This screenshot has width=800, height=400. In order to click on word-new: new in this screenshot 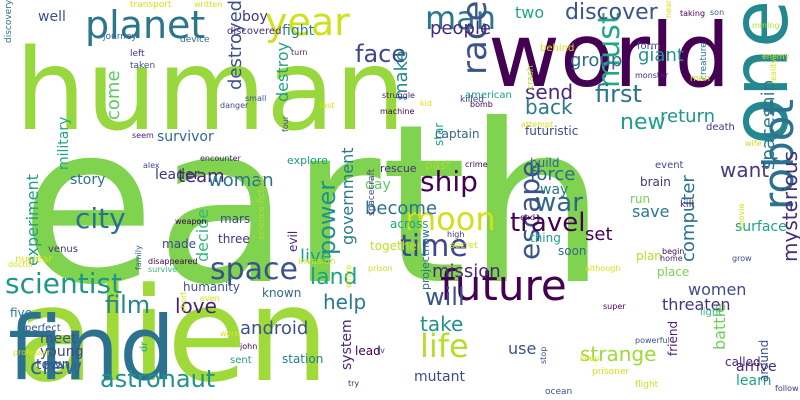, I will do `click(643, 122)`.